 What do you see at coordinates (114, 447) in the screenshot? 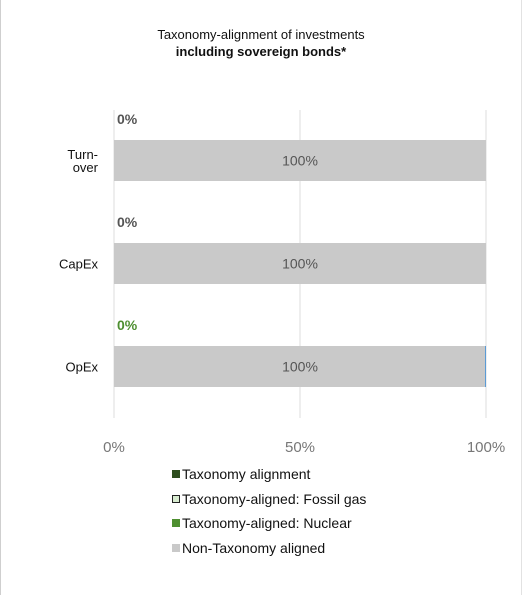
I see `x-tick-label-0: 0%` at bounding box center [114, 447].